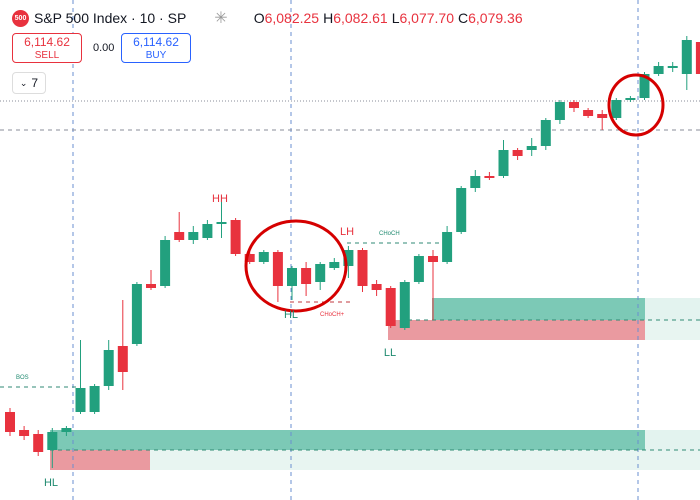 The image size is (700, 500). Describe the element at coordinates (47, 55) in the screenshot. I see `sell-label: SELL` at that location.